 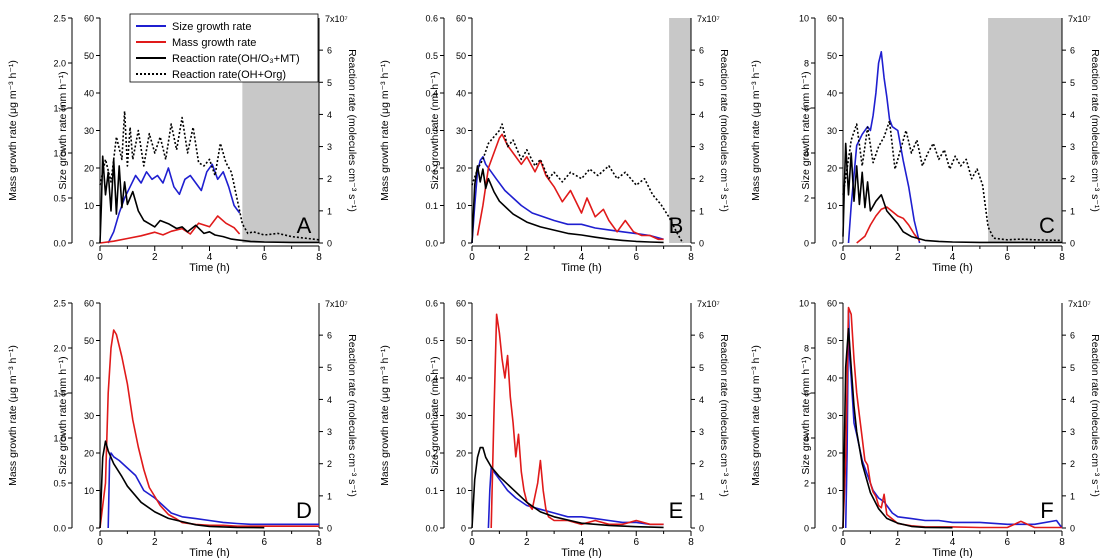 What do you see at coordinates (304, 225) in the screenshot?
I see `panel-letter: A` at bounding box center [304, 225].